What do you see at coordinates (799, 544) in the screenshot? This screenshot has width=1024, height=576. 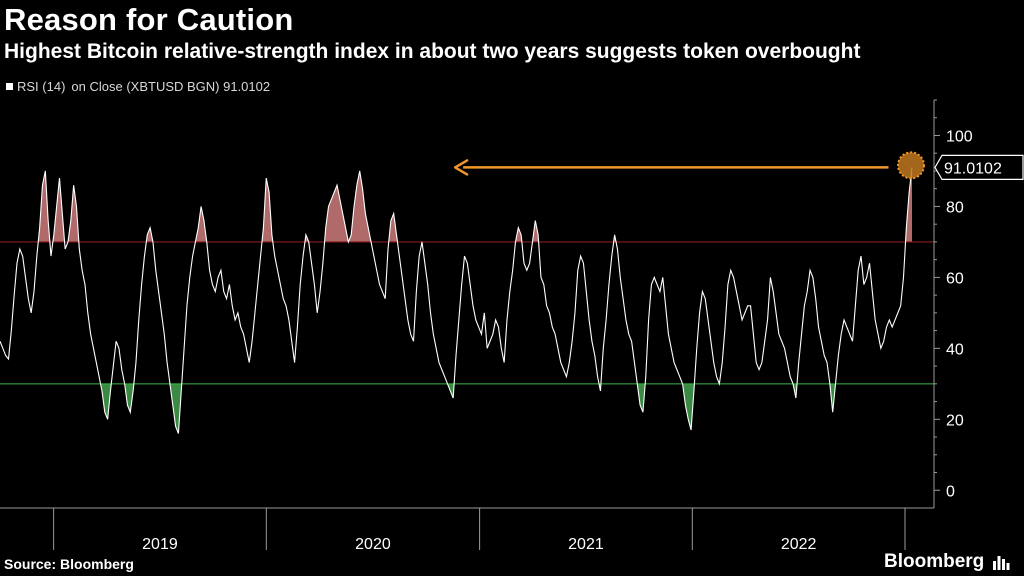 I see `x-tick-label: 2022` at bounding box center [799, 544].